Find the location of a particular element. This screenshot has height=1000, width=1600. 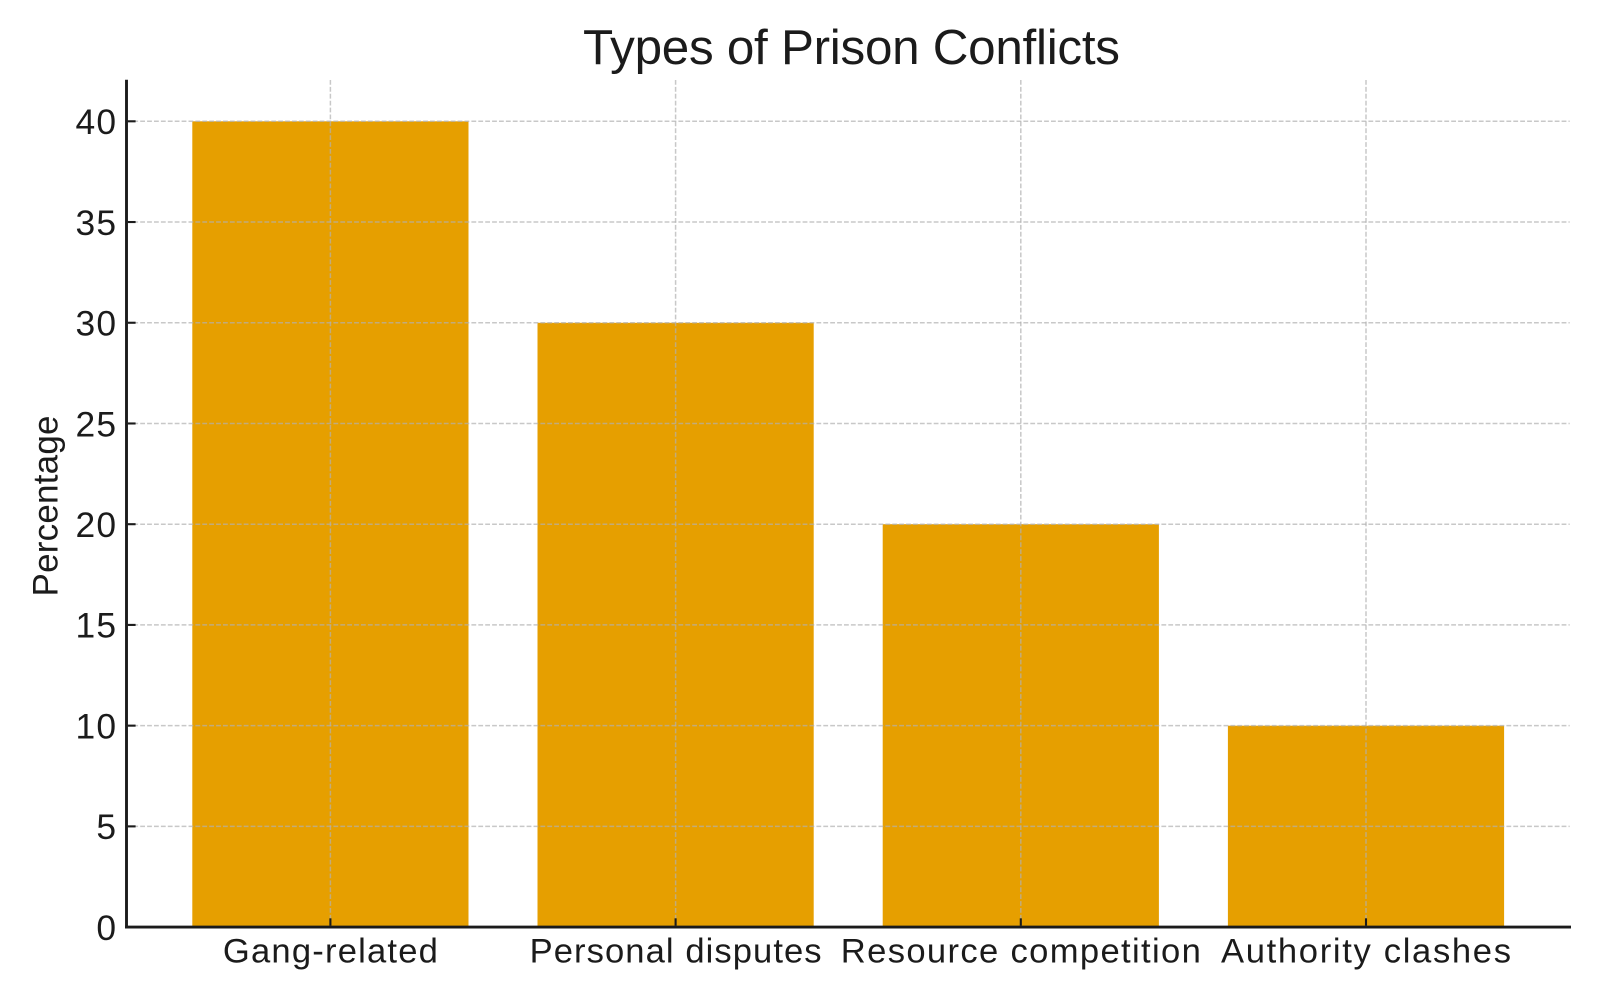

svg-text: 30 is located at coordinates (96, 324).